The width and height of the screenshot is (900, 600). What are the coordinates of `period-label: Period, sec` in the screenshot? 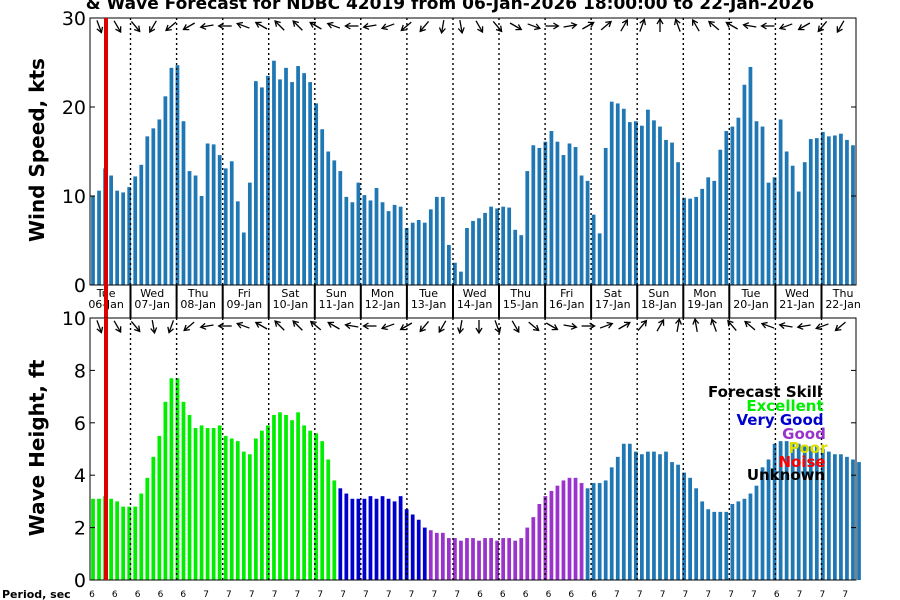 It's located at (36, 594).